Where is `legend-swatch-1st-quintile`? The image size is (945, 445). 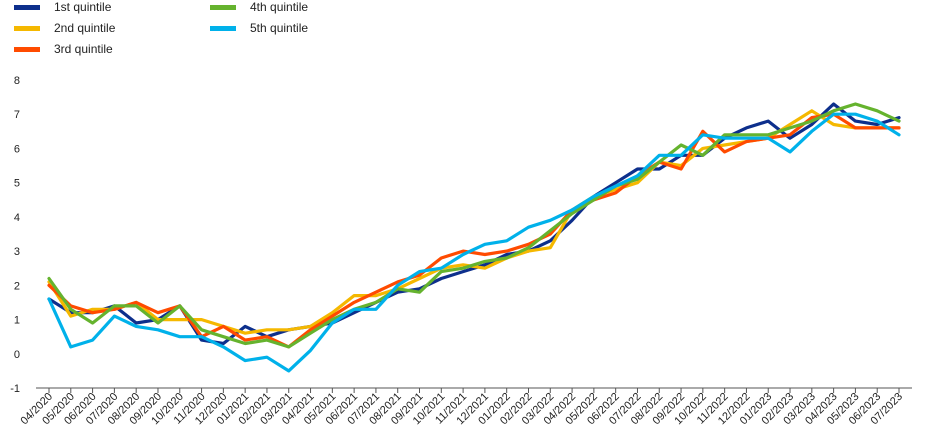 legend-swatch-1st-quintile is located at coordinates (27, 7).